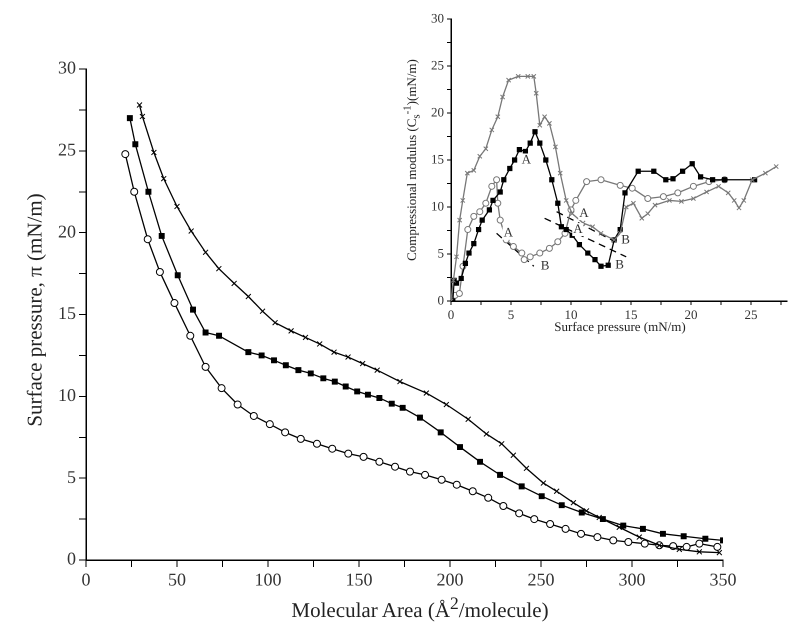 This screenshot has width=796, height=635. Describe the element at coordinates (268, 580) in the screenshot. I see `x-tick-label: 100` at that location.